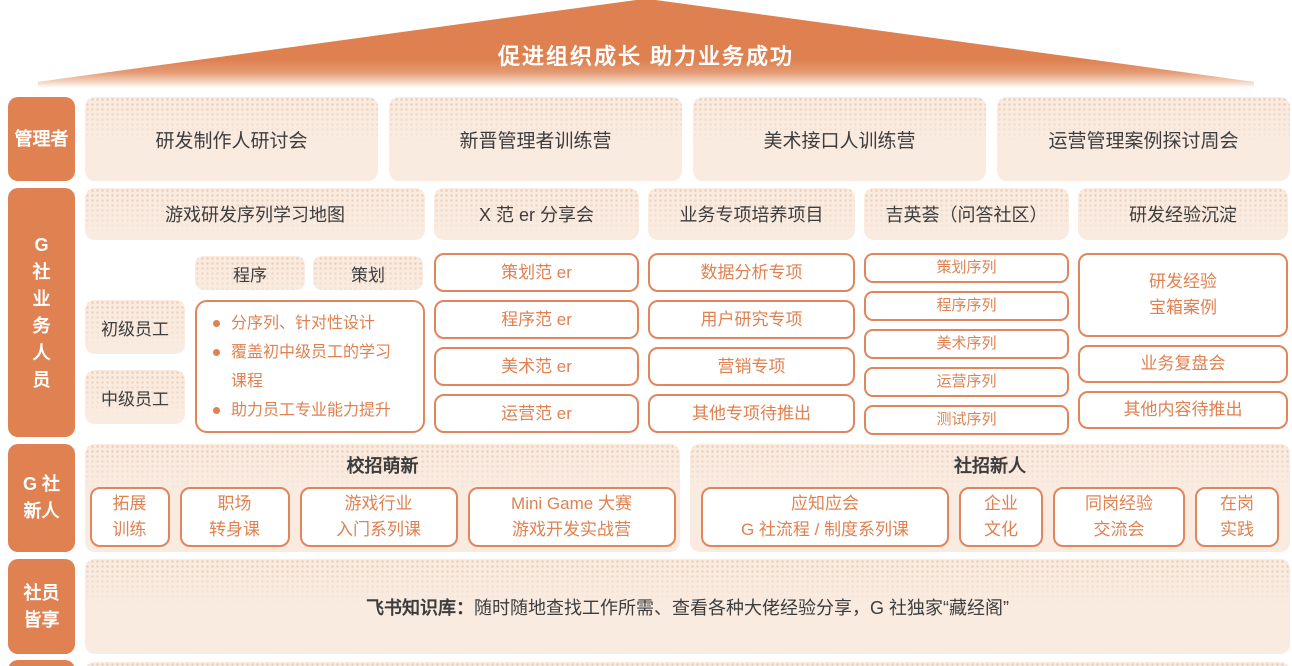  What do you see at coordinates (966, 420) in the screenshot?
I see `sequence-box: 测试序列` at bounding box center [966, 420].